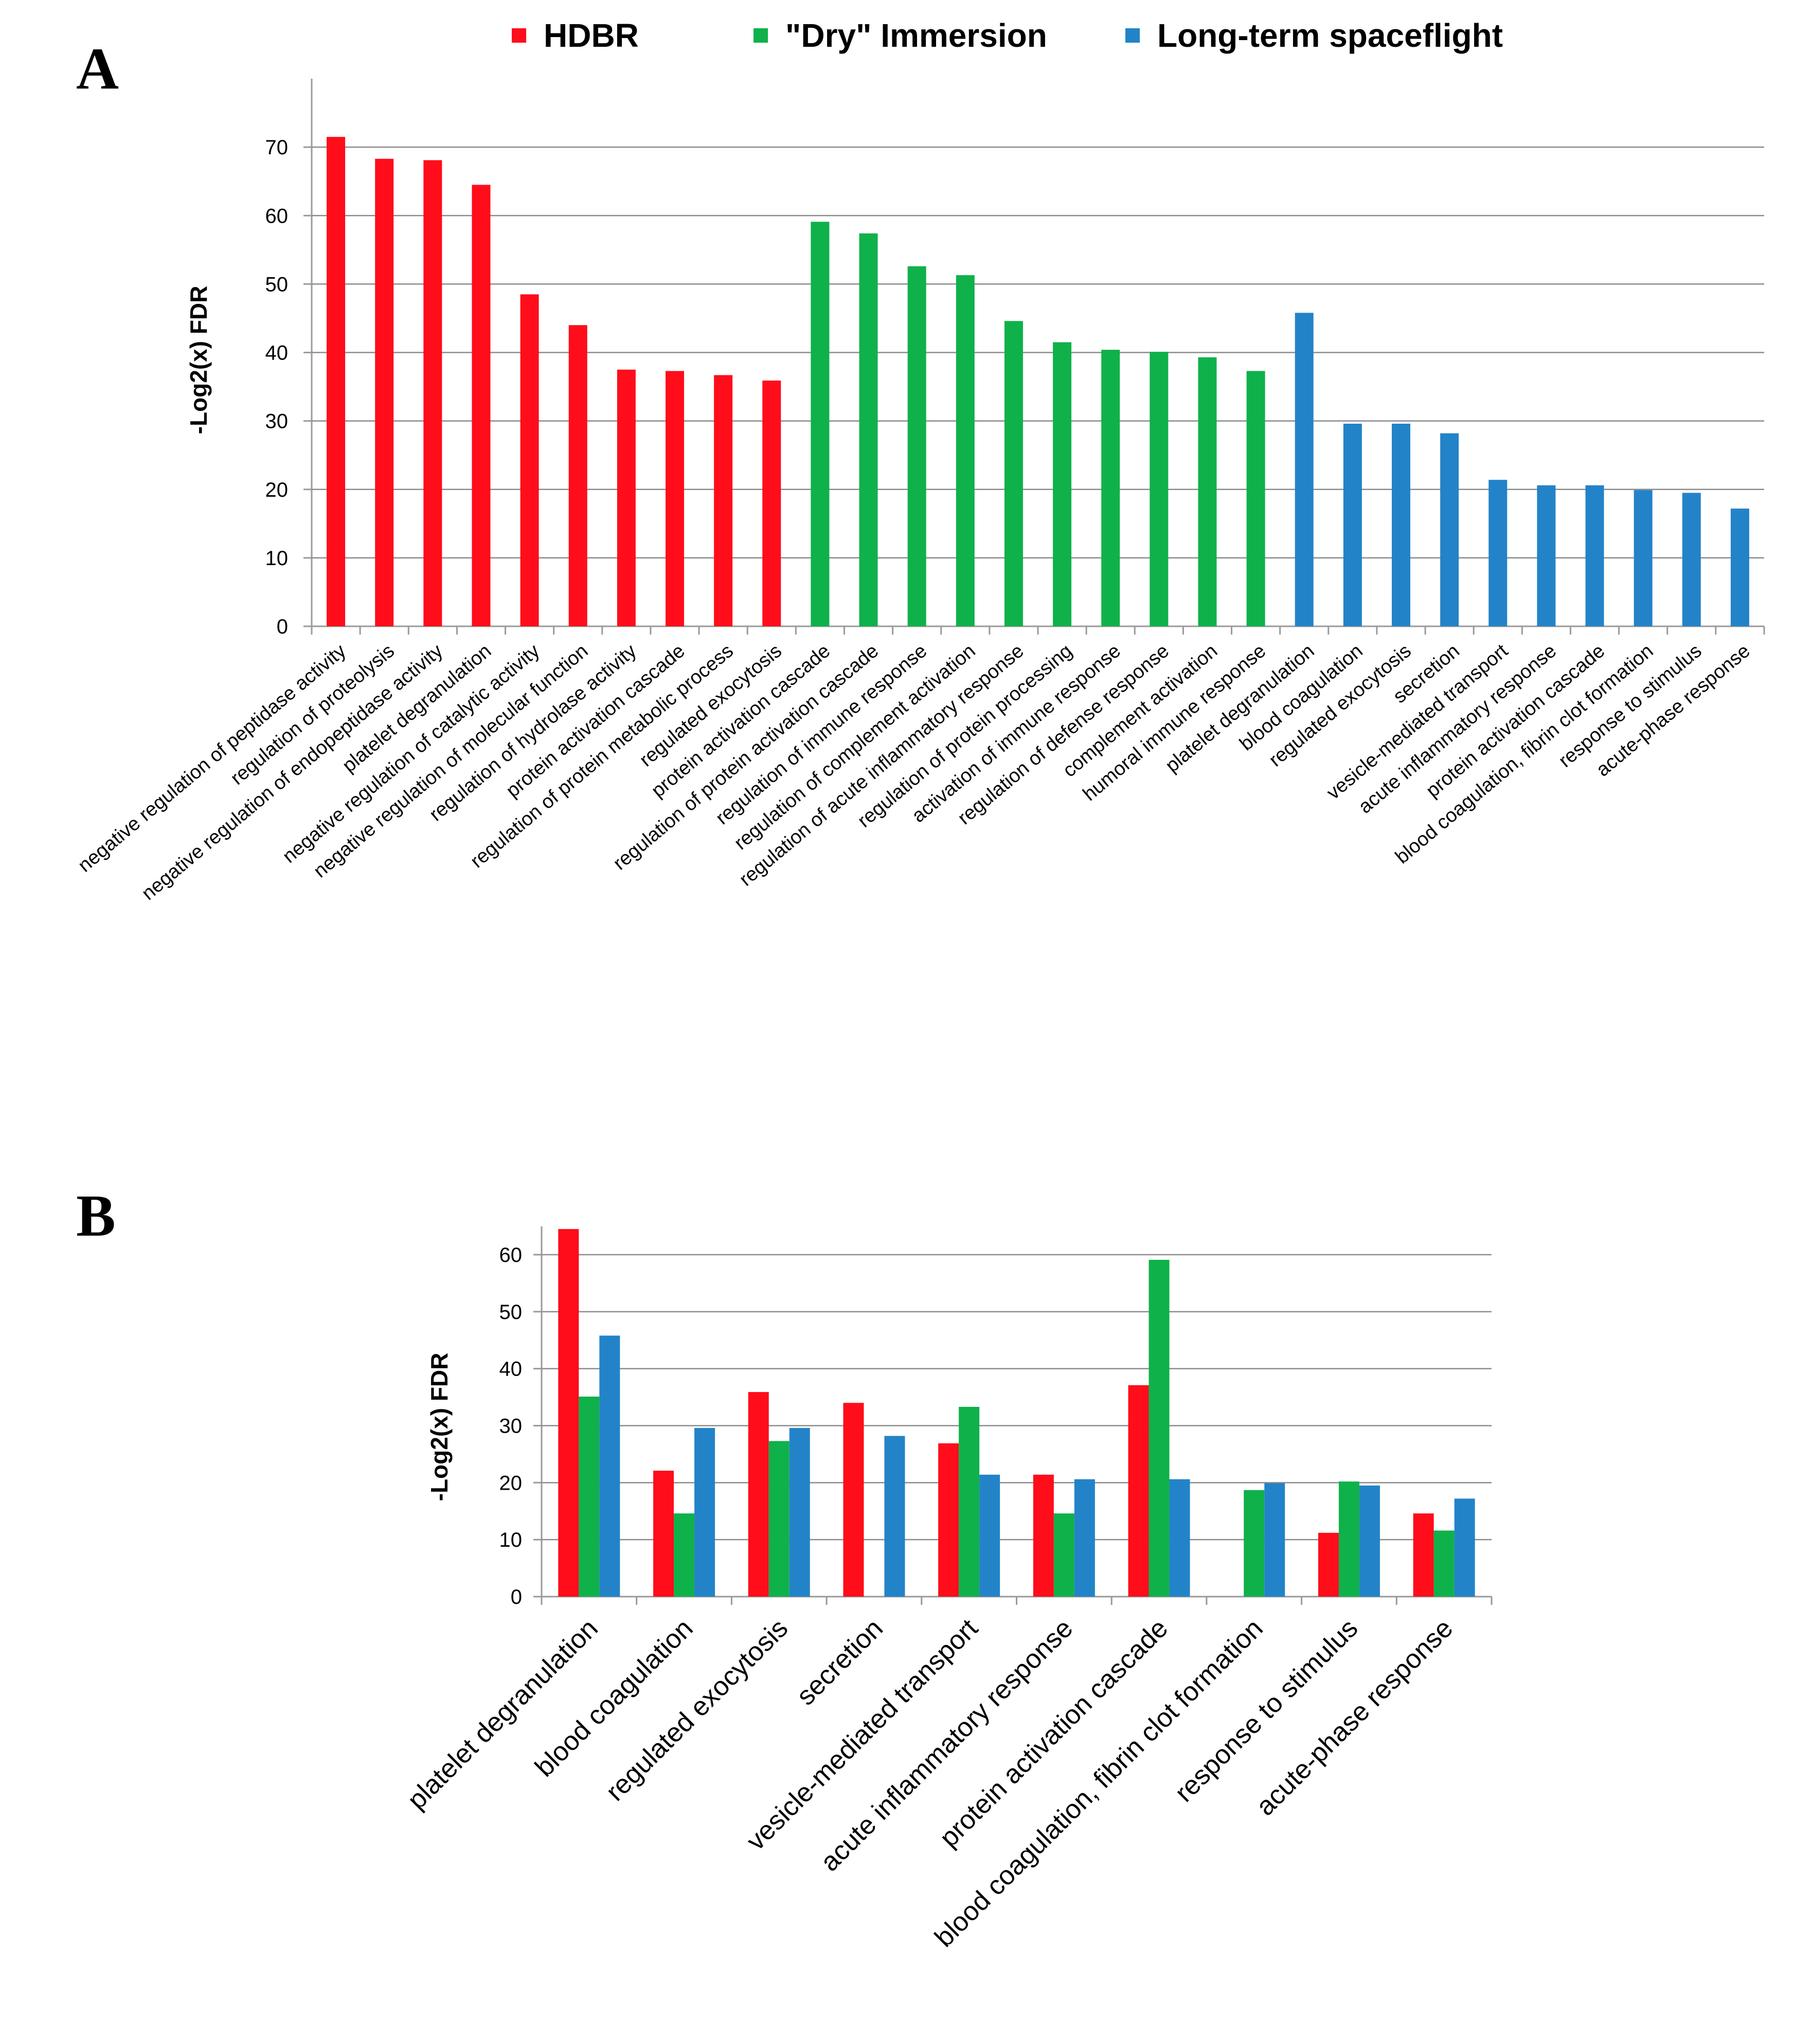 This screenshot has height=2044, width=1794. What do you see at coordinates (591, 35) in the screenshot?
I see `legend-label-hdbr: HDBR` at bounding box center [591, 35].